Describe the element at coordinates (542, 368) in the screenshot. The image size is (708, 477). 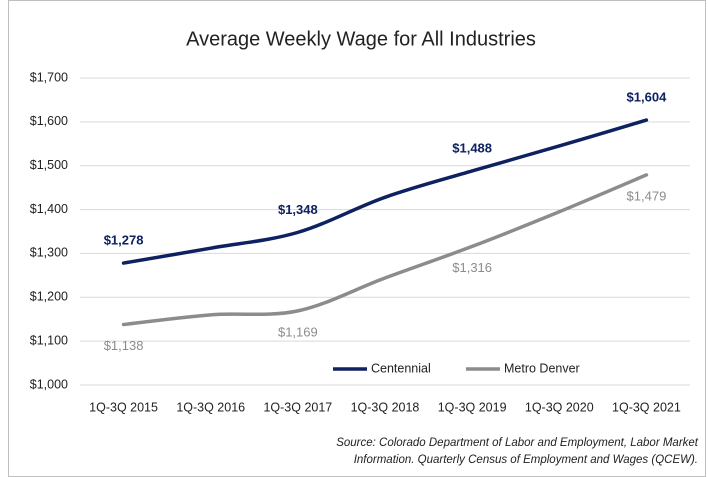
I see `legend-label: Metro Denver` at that location.